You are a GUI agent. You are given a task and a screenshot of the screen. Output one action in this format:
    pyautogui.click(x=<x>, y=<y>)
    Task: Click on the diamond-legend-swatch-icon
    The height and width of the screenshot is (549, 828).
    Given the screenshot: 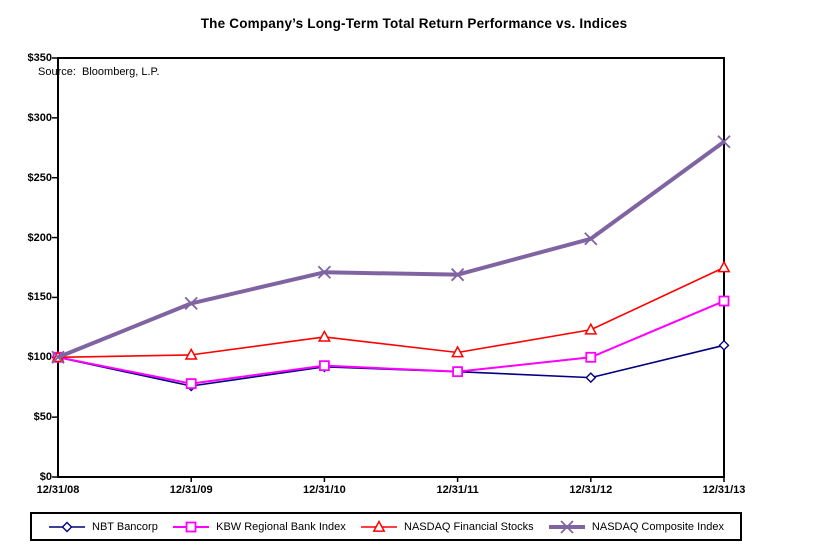 What is the action you would take?
    pyautogui.click(x=67, y=526)
    